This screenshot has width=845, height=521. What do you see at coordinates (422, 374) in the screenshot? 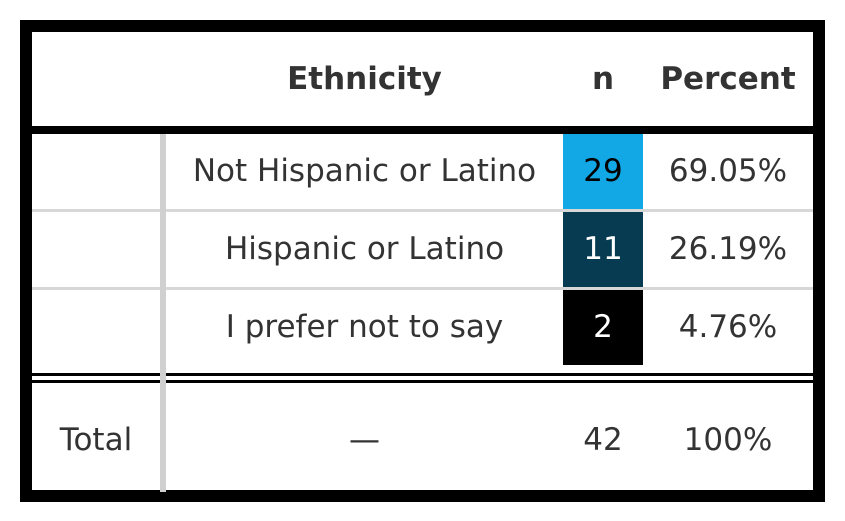
I see `total-divider-top` at bounding box center [422, 374].